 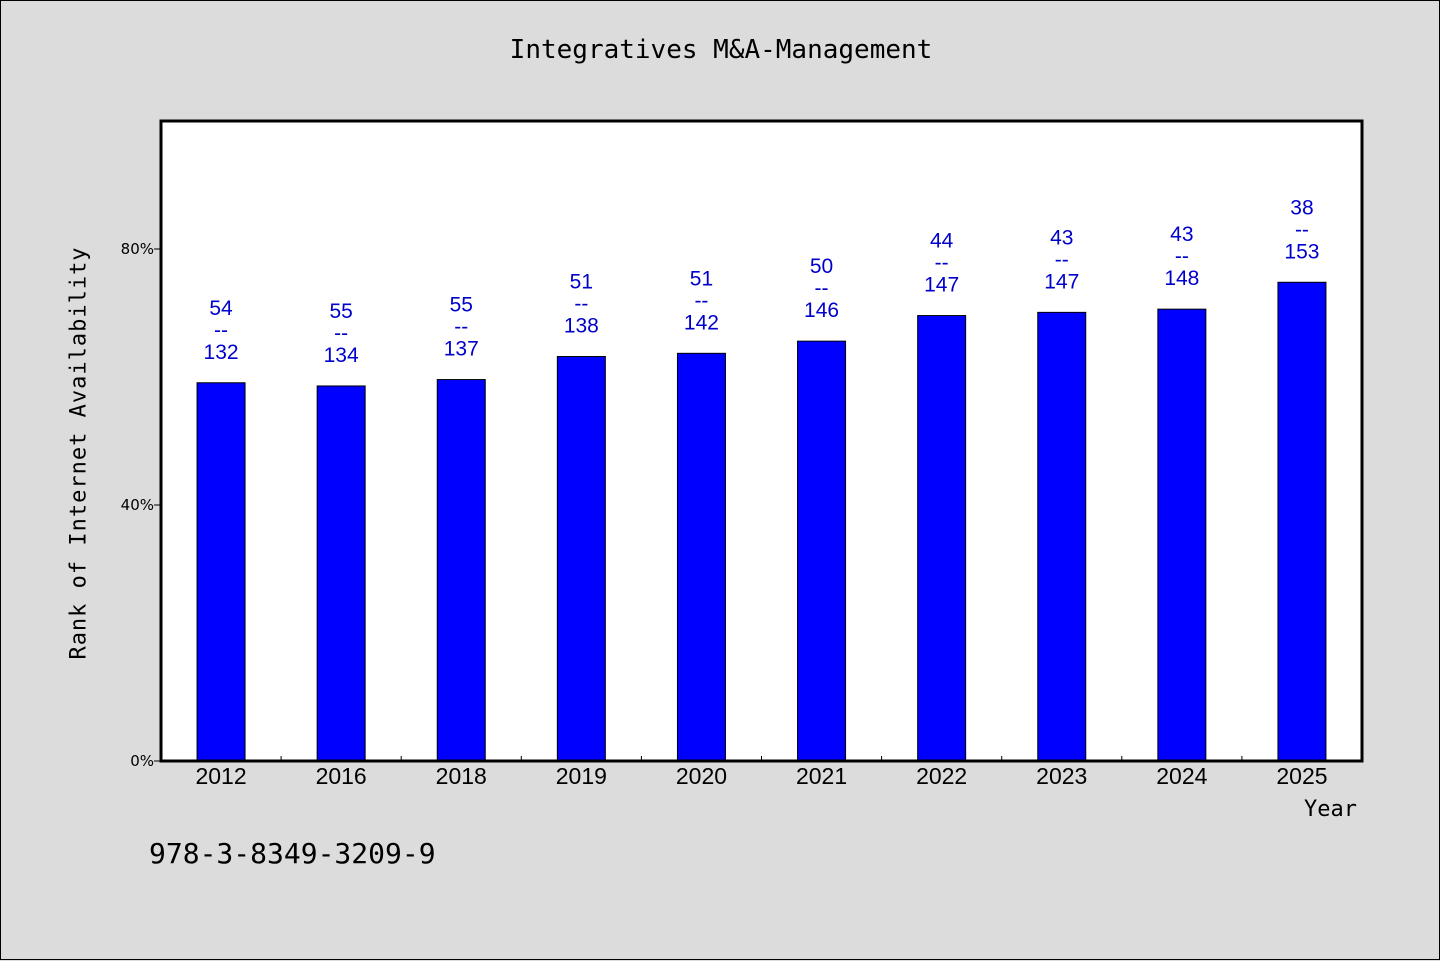 What do you see at coordinates (341, 355) in the screenshot?
I see `bar-label-bottom-2016: 134` at bounding box center [341, 355].